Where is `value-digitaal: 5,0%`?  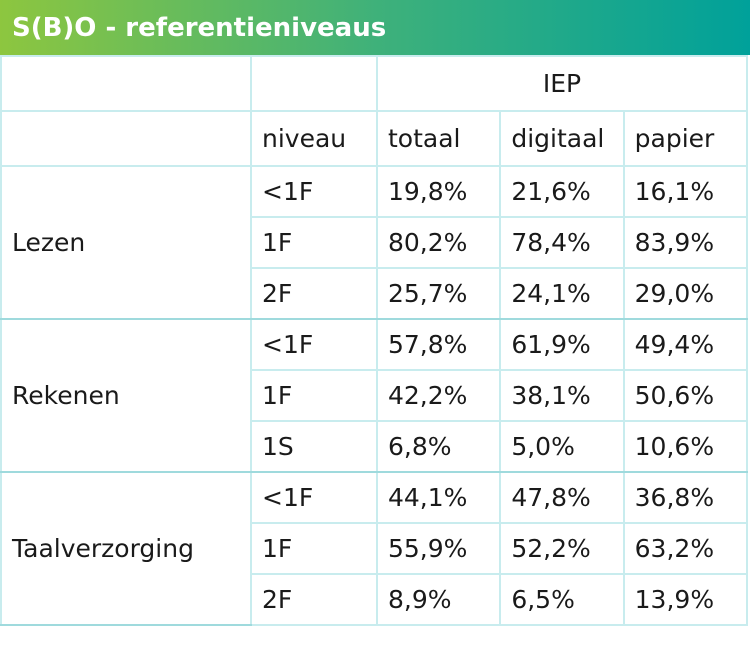 value-digitaal: 5,0% is located at coordinates (562, 446).